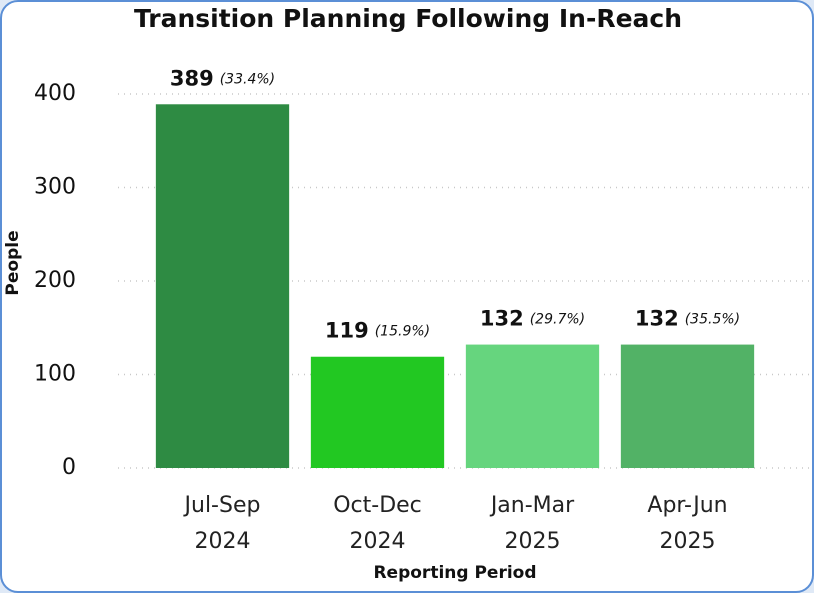 This screenshot has height=593, width=814. I want to click on data-label: 389 (33.4%), so click(222, 78).